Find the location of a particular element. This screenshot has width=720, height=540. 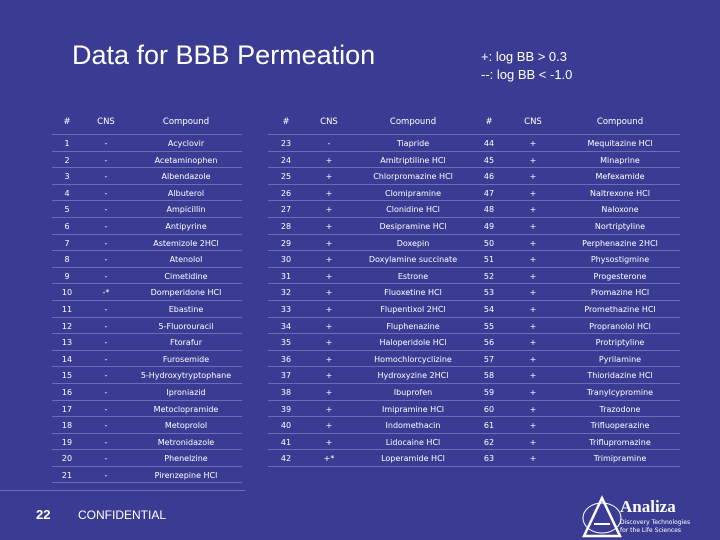

compound-number: 28 is located at coordinates (286, 226).